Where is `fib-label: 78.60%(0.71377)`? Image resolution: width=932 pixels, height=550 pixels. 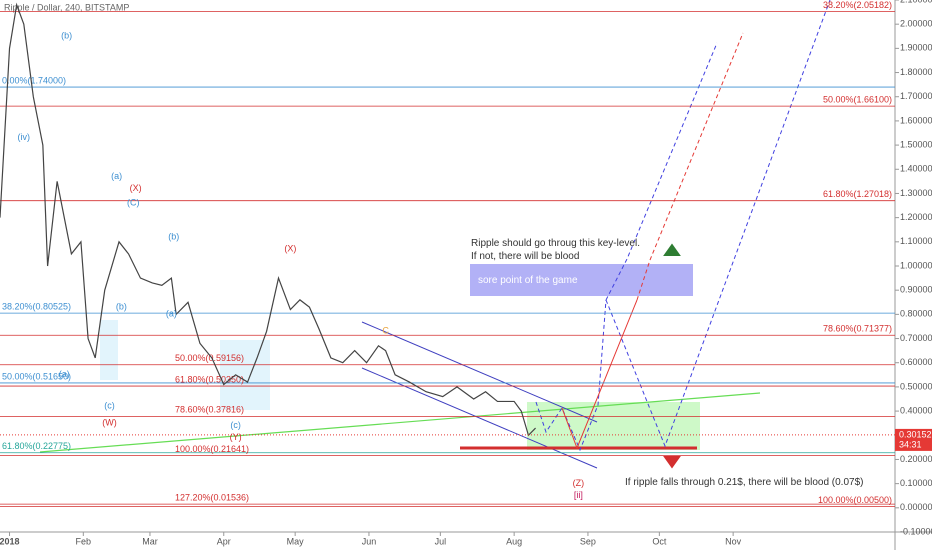
fib-label: 78.60%(0.71377) is located at coordinates (857, 329).